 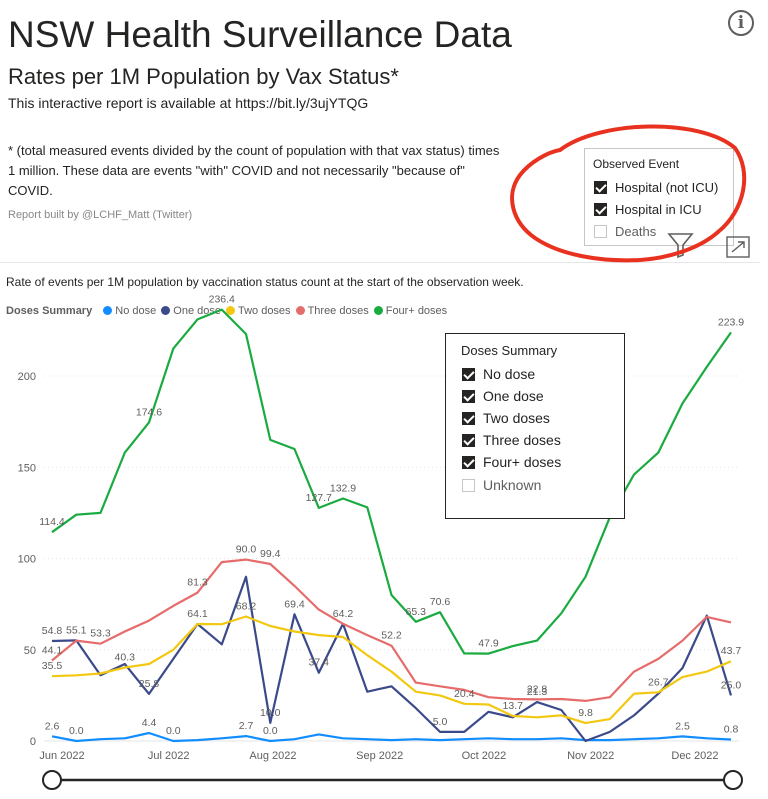 I want to click on data-label: 132.9, so click(x=343, y=488).